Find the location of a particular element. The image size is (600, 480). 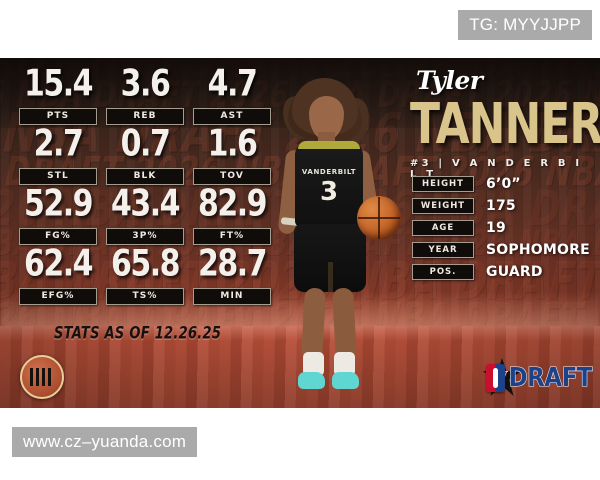

bio-label: YEAR is located at coordinates (443, 250).